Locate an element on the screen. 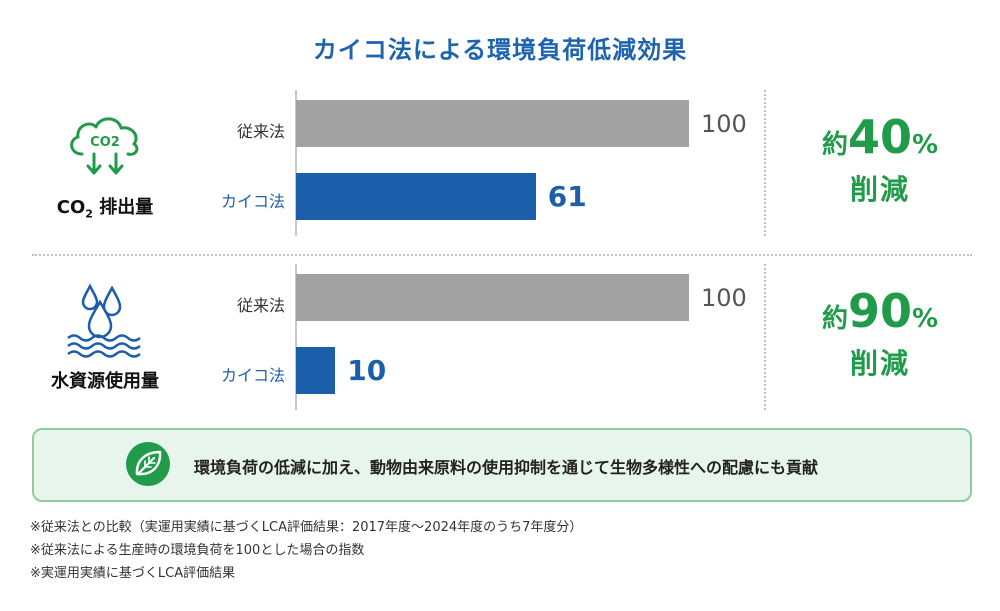 The width and height of the screenshot is (1000, 611). water-metric-label: 水資源使用量 is located at coordinates (105, 381).